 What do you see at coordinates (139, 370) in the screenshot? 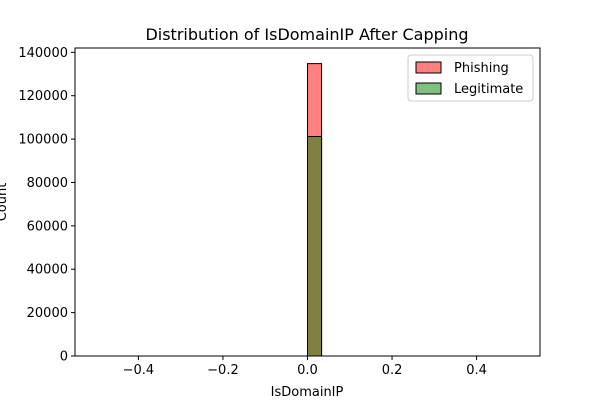
I see `x-tick-label: −0.4` at bounding box center [139, 370].